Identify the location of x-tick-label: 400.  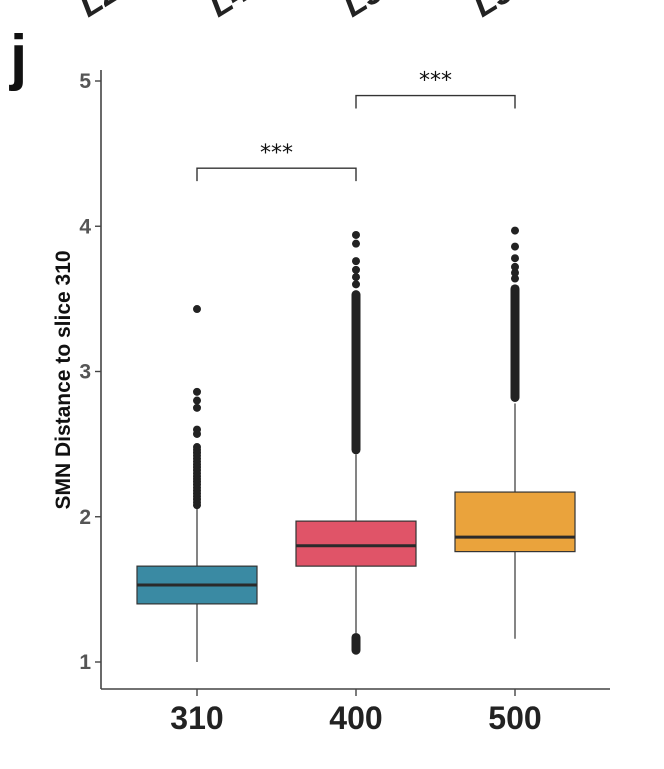
(355, 718).